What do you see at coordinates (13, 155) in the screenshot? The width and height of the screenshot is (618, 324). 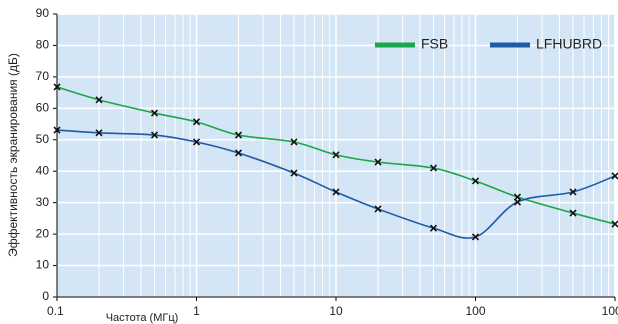 I see `y-axis-label: Эффективность экранирования (дБ)` at bounding box center [13, 155].